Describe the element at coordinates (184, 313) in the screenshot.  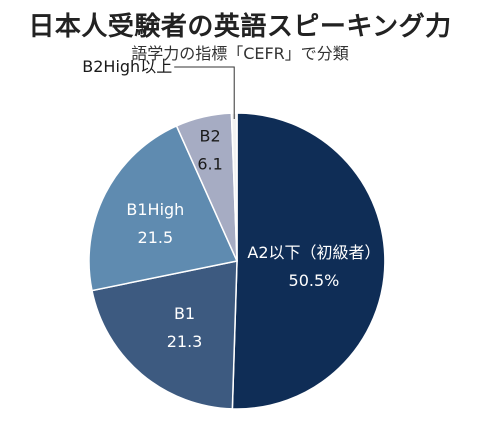
I see `slice-label-b1: B1` at that location.